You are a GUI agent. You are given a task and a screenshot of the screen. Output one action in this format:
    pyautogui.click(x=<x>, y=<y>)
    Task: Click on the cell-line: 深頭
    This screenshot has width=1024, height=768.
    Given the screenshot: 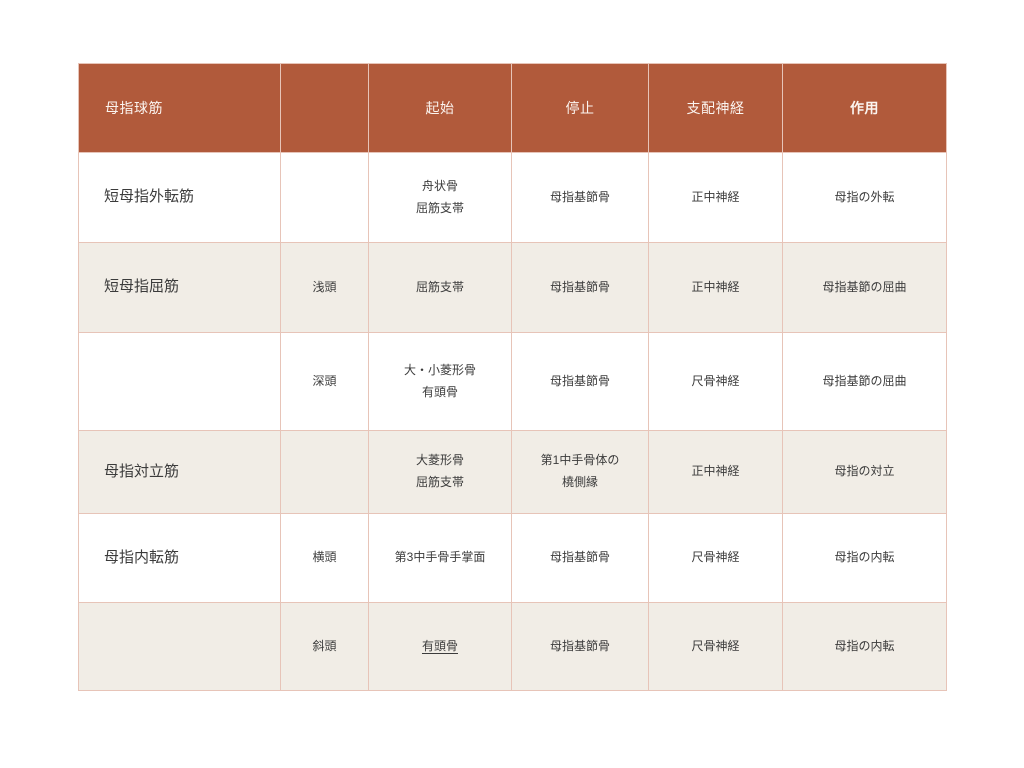 What is the action you would take?
    pyautogui.click(x=324, y=380)
    